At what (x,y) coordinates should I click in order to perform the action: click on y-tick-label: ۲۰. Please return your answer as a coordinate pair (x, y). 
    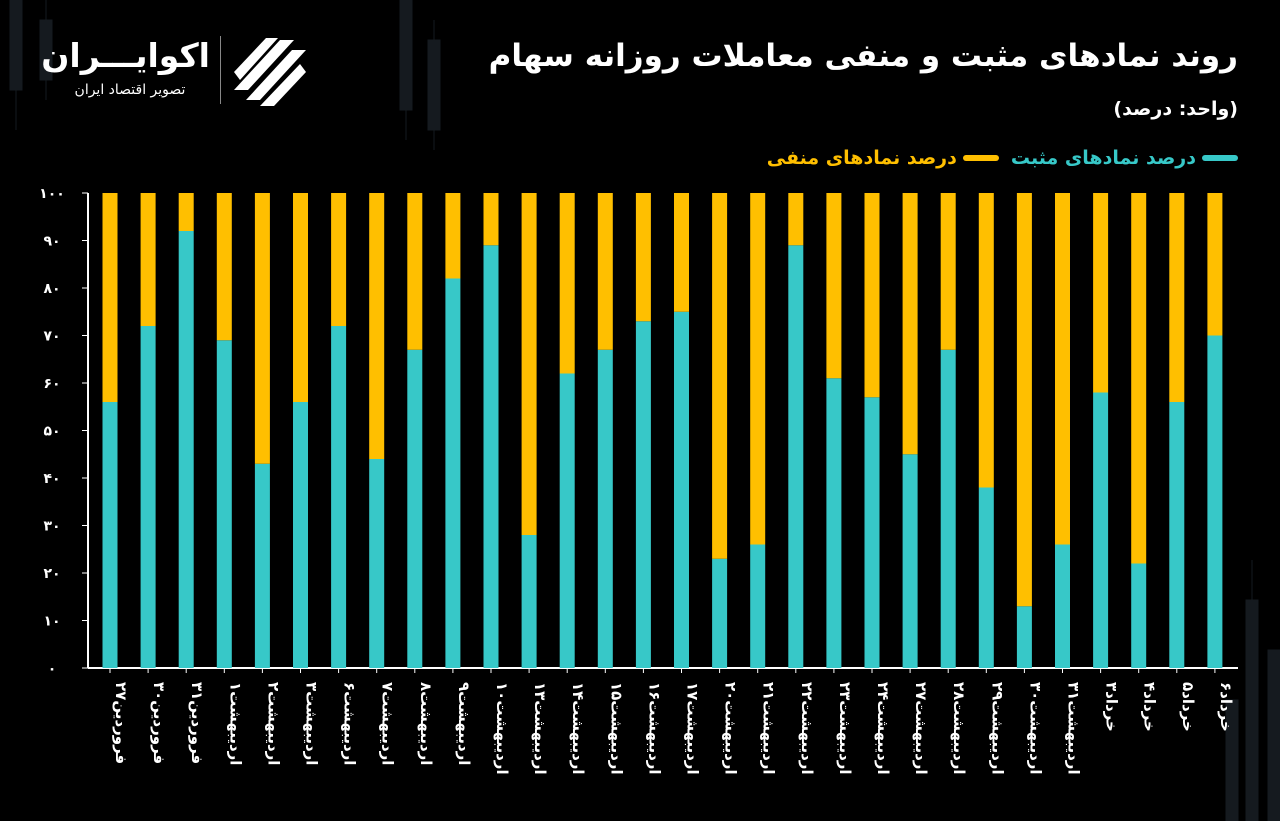
    Looking at the image, I should click on (51, 574).